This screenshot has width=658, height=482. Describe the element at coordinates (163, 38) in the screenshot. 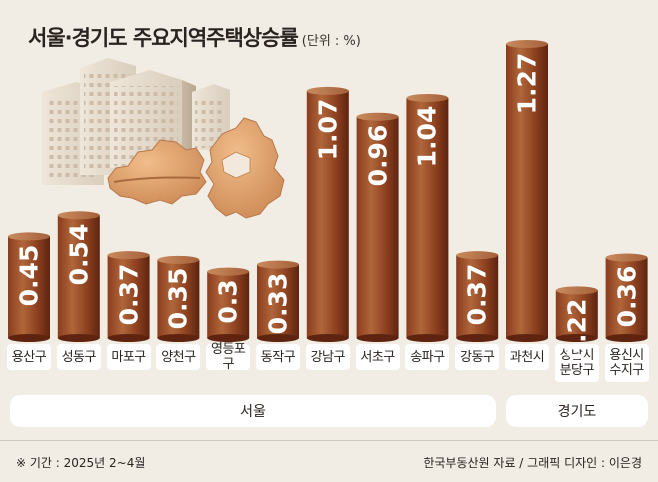

I see `chart-title-text: 서울·경기도 주요지역주택상승률` at that location.